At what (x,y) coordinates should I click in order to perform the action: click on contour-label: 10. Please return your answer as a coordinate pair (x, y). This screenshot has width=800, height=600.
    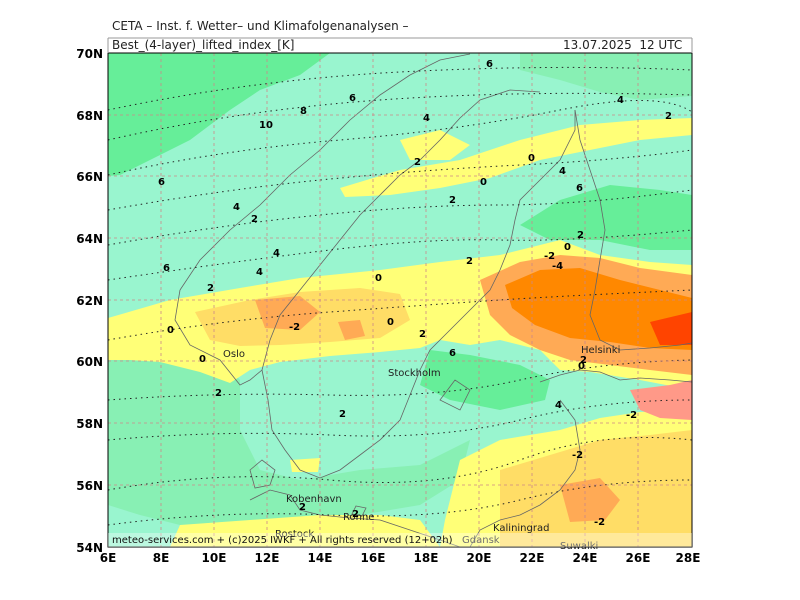
    Looking at the image, I should click on (266, 125).